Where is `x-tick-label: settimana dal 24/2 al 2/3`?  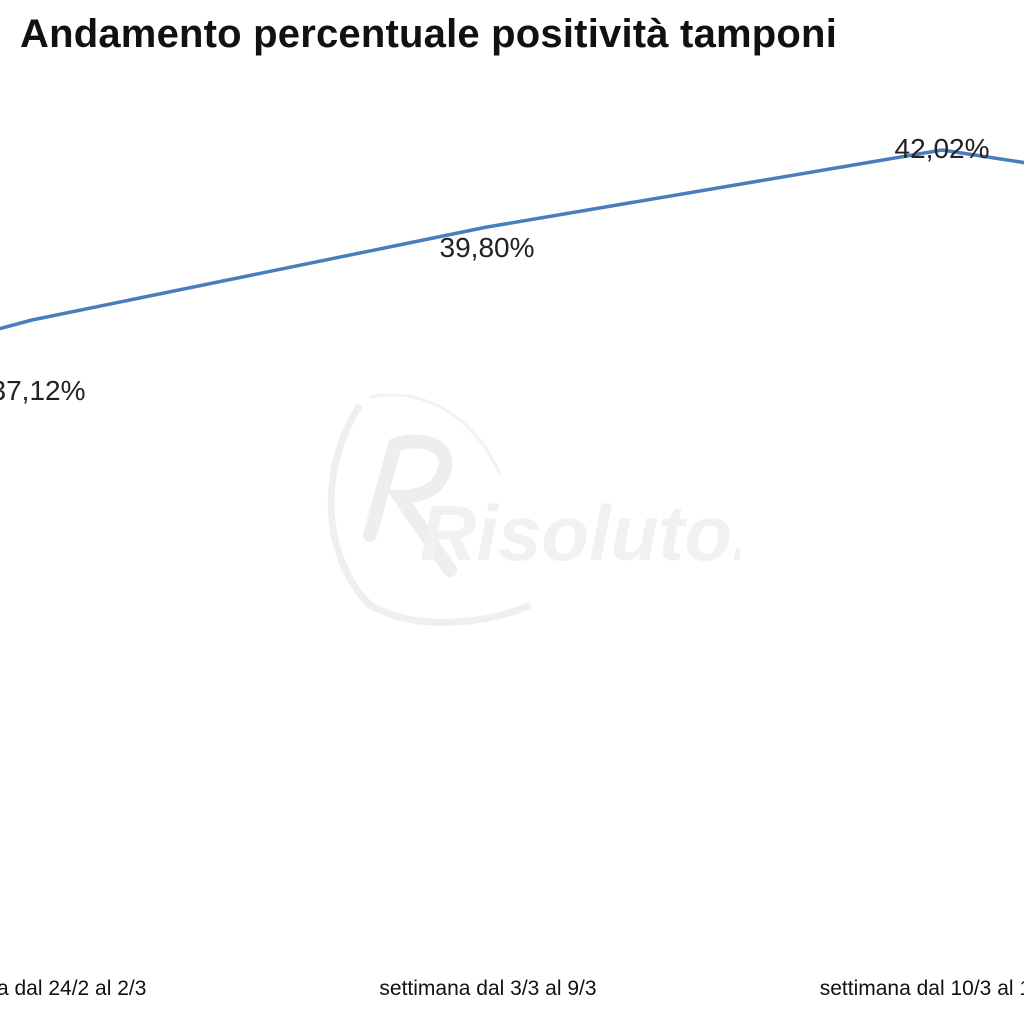
x-tick-label: settimana dal 24/2 al 2/3 is located at coordinates (73, 988).